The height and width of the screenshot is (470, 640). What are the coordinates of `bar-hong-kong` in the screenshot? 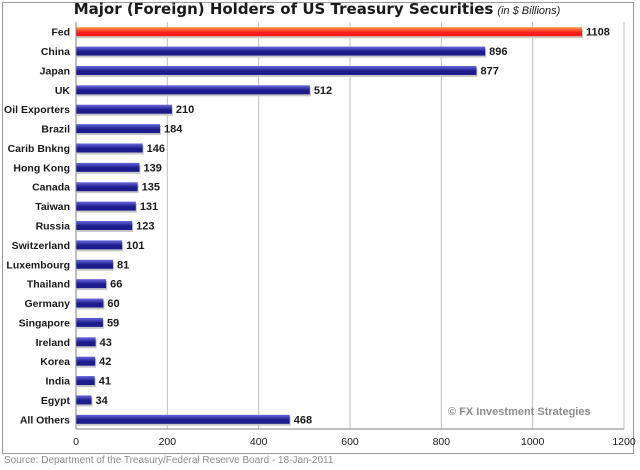 It's located at (108, 167).